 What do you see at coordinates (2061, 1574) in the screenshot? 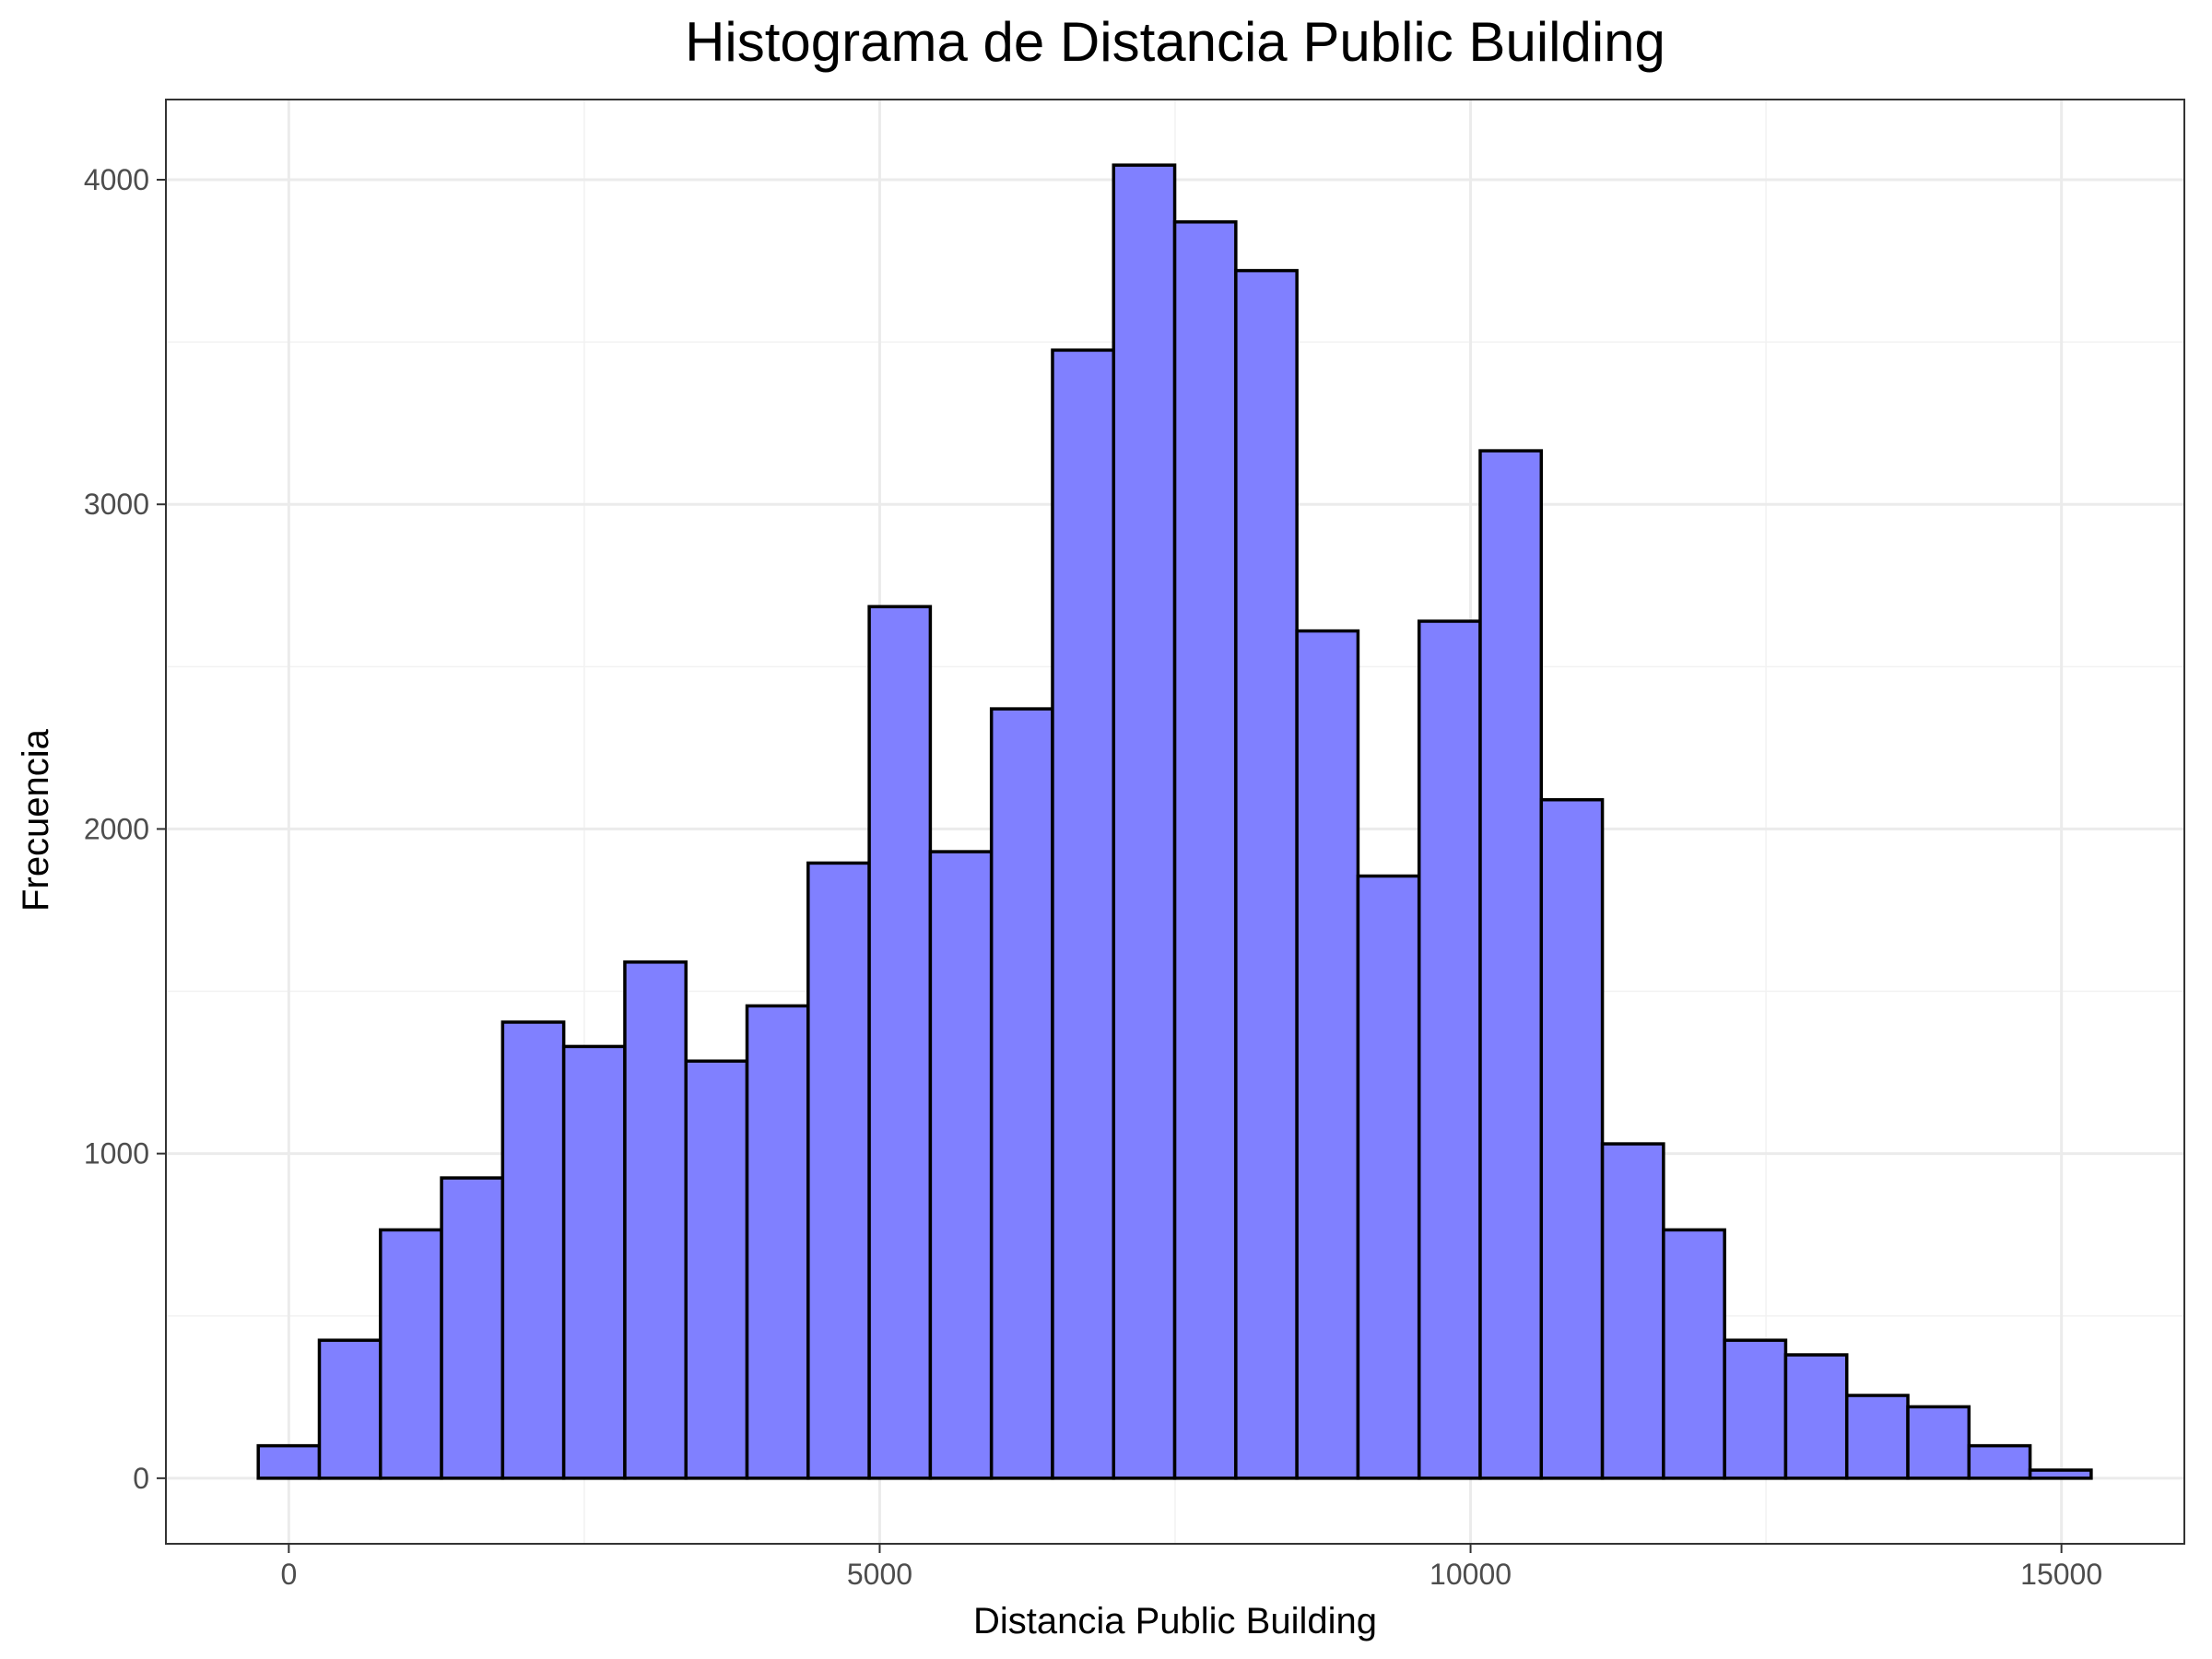
I see `x-tick-label: 15000` at bounding box center [2061, 1574].